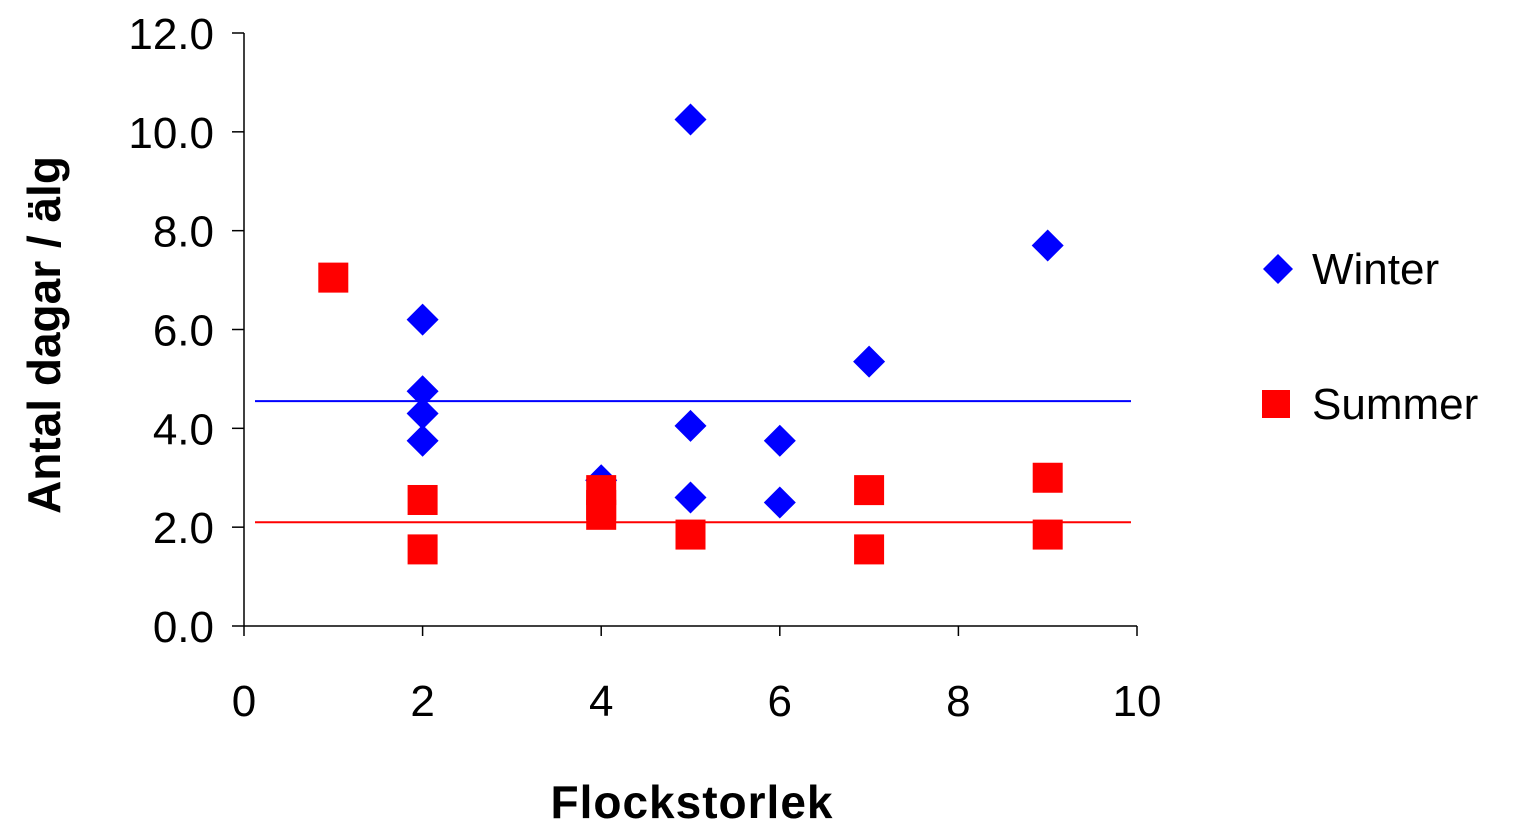 This screenshot has width=1524, height=824. I want to click on legend-item-winter: Winter, so click(1351, 269).